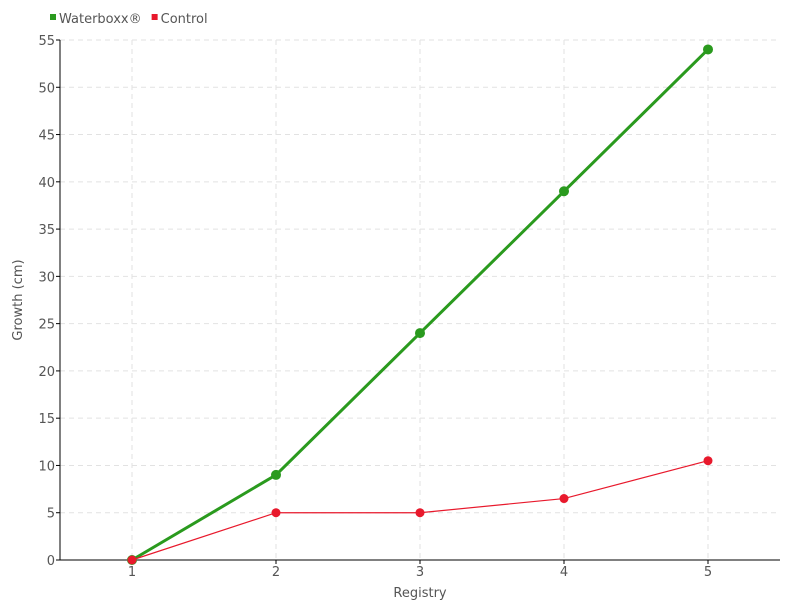  Describe the element at coordinates (420, 572) in the screenshot. I see `x-tick-label: 3` at that location.